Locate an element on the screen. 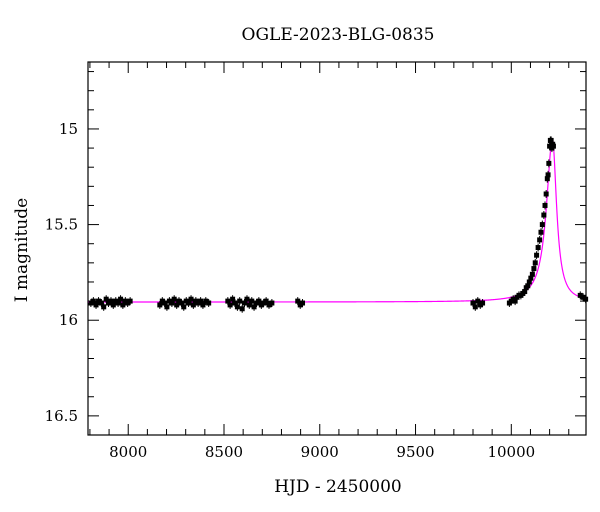 This screenshot has width=600, height=512. y-tick-label: 16 is located at coordinates (68, 320).